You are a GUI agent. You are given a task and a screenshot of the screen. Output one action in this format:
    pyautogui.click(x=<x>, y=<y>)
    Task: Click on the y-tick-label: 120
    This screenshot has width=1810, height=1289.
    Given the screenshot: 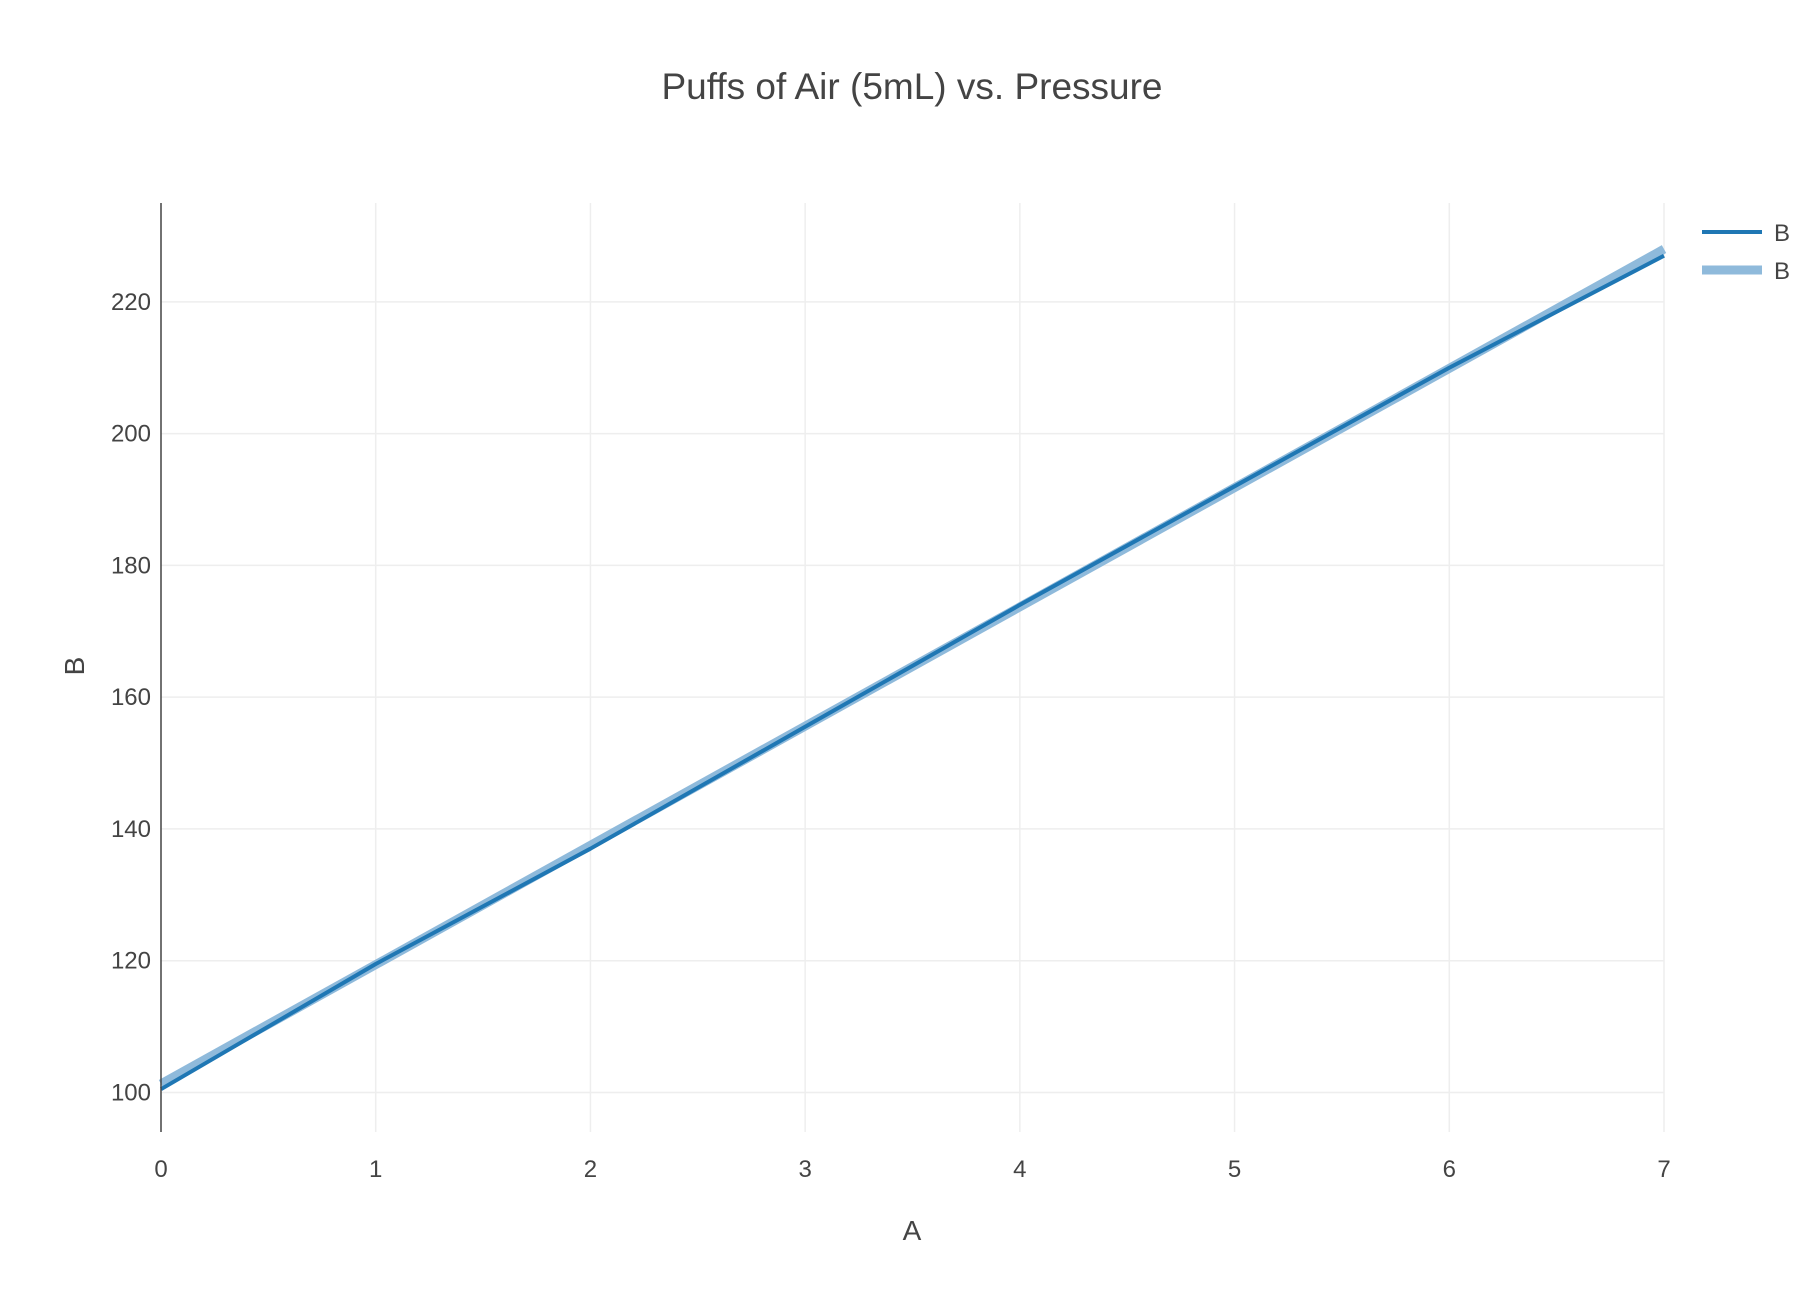 What is the action you would take?
    pyautogui.click(x=131, y=961)
    